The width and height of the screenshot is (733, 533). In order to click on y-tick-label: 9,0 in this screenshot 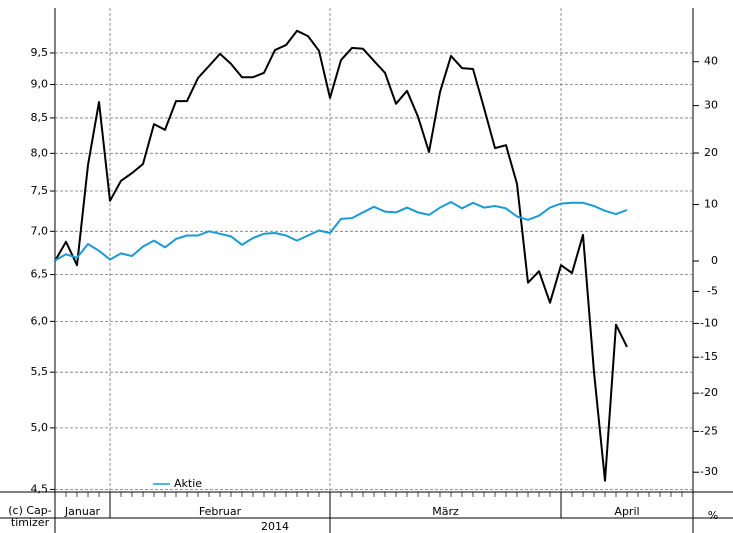, I will do `click(40, 84)`.